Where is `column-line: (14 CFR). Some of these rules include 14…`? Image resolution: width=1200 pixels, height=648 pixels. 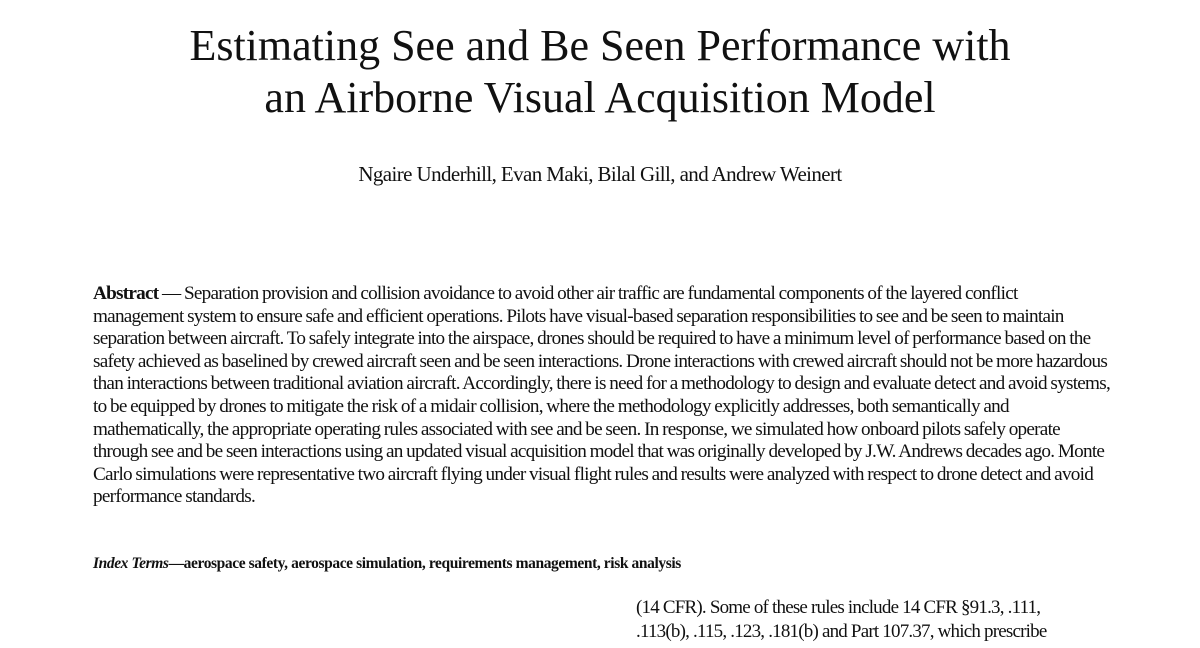 column-line: (14 CFR). Some of these rules include 14… is located at coordinates (838, 607).